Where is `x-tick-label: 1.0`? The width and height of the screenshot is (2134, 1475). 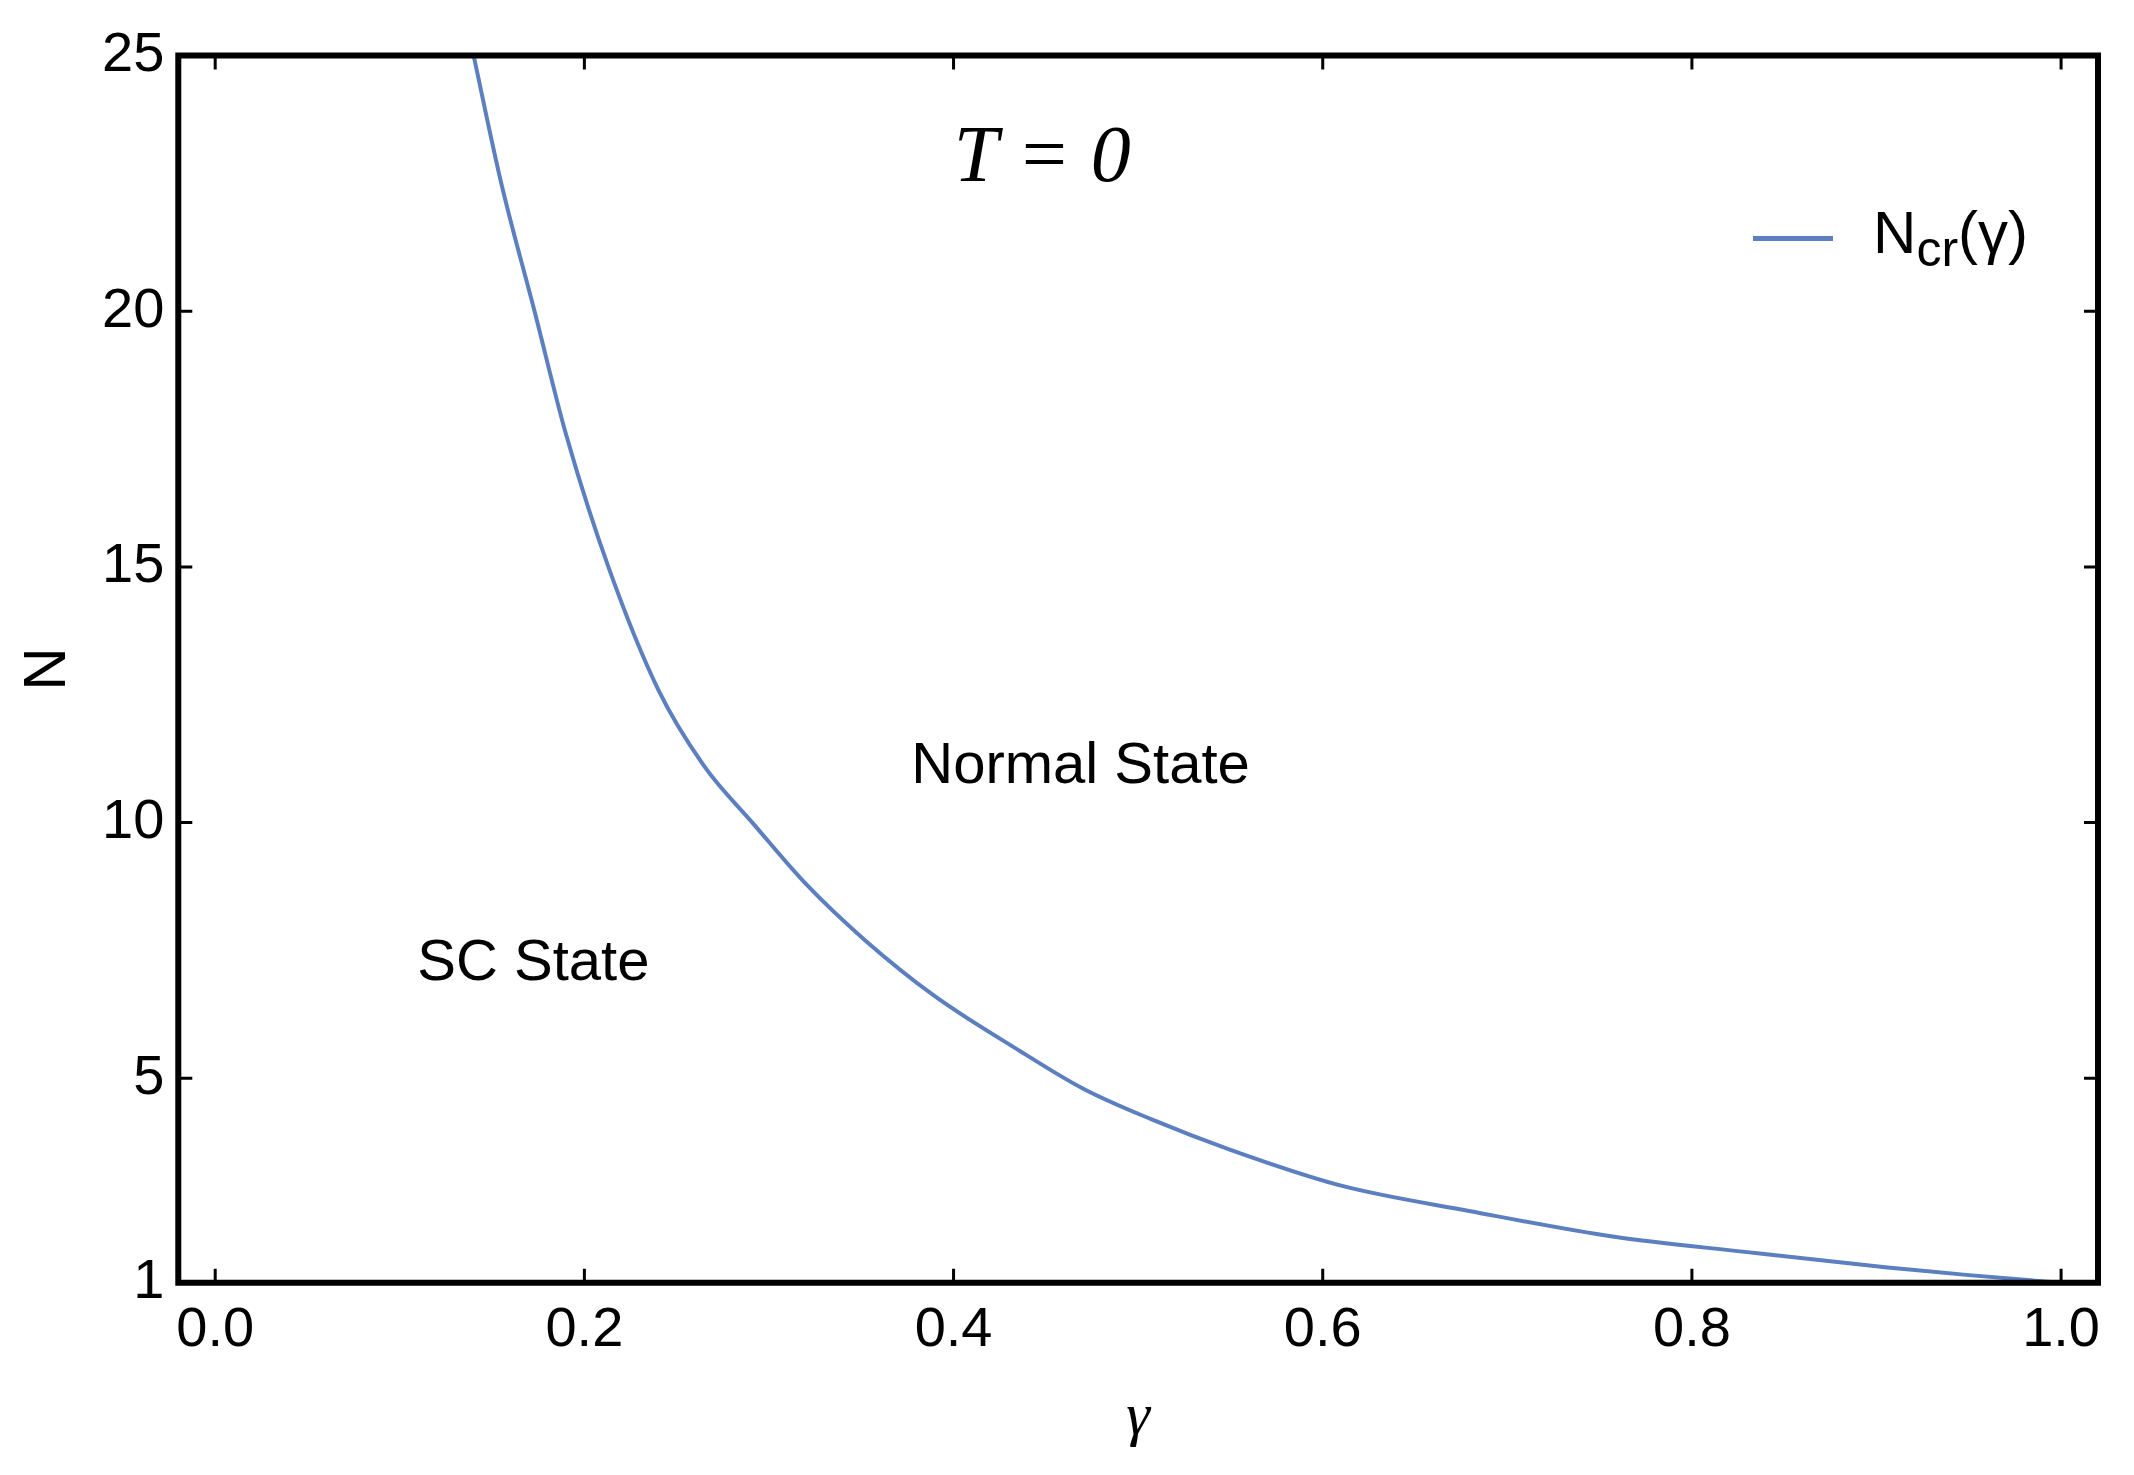
x-tick-label: 1.0 is located at coordinates (2061, 1326).